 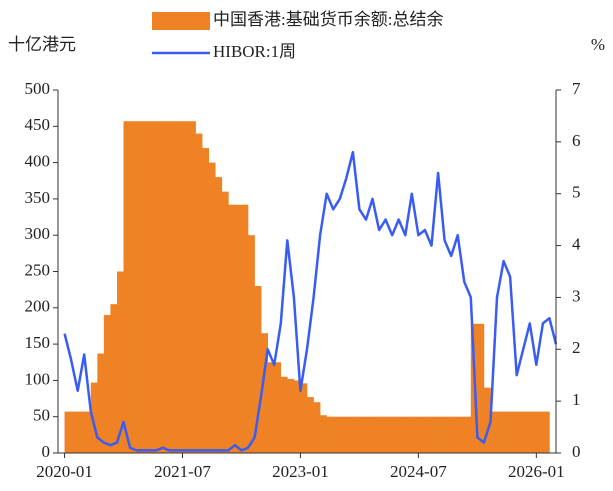 What do you see at coordinates (576, 295) in the screenshot?
I see `y2-tick-label: 3` at bounding box center [576, 295].